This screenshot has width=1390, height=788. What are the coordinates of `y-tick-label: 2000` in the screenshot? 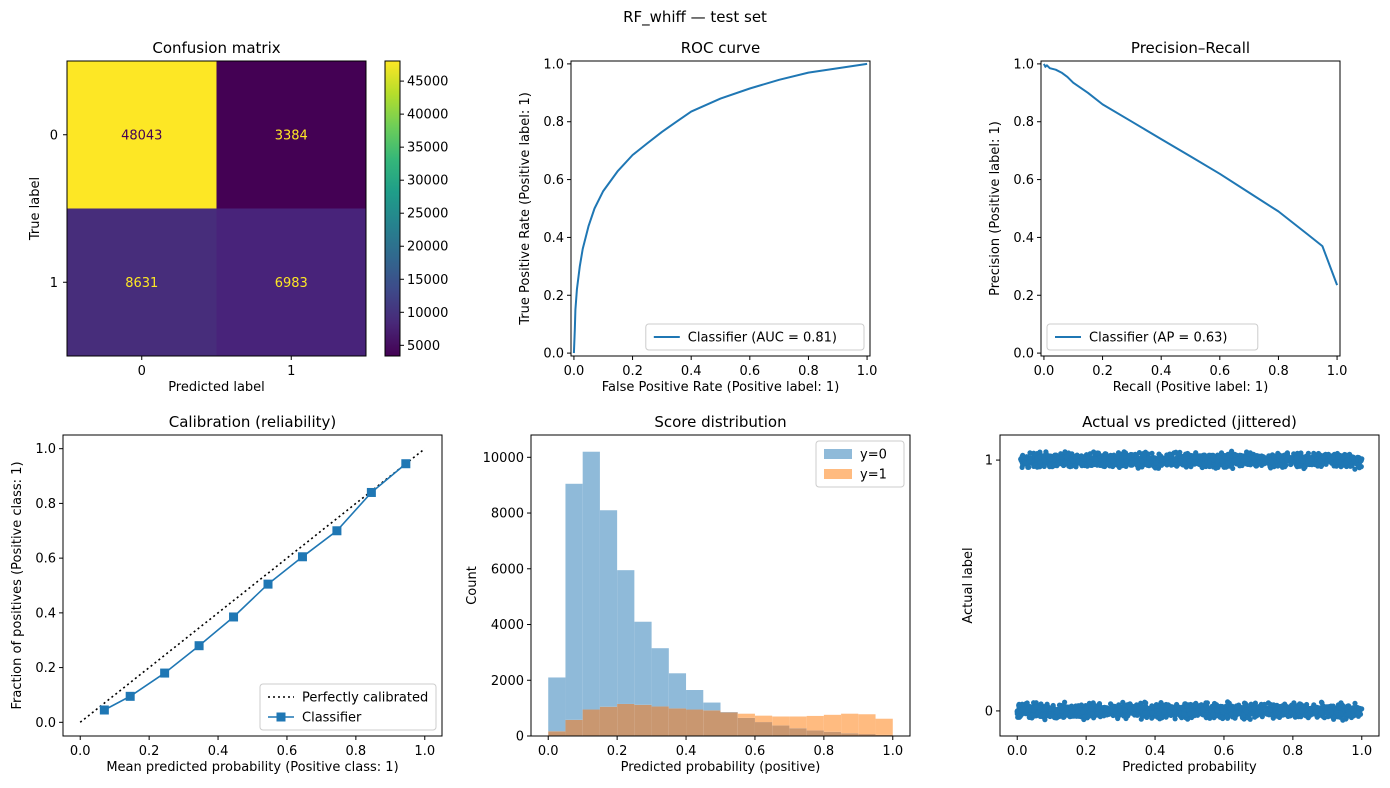 It's located at (507, 681).